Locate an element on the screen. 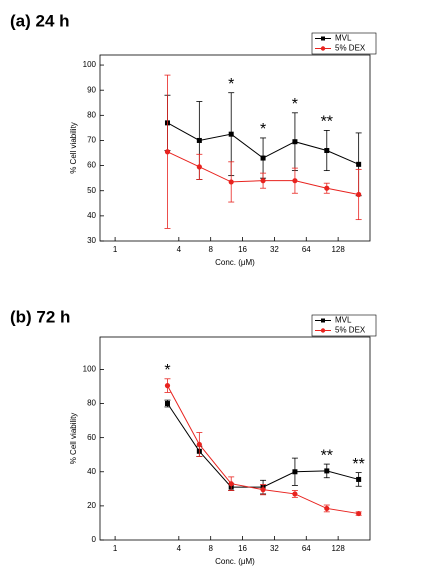 Image resolution: width=421 pixels, height=586 pixels. y-tick-label: 20 is located at coordinates (91, 505).